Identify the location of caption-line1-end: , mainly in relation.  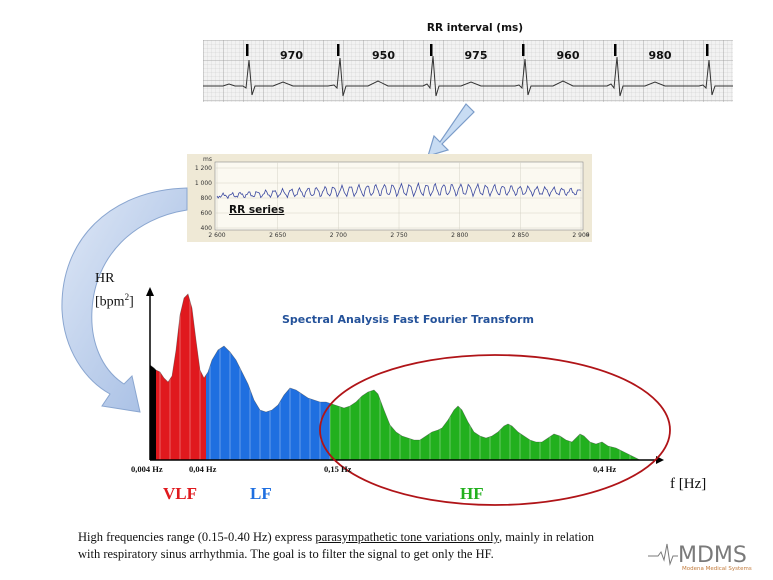
(546, 537).